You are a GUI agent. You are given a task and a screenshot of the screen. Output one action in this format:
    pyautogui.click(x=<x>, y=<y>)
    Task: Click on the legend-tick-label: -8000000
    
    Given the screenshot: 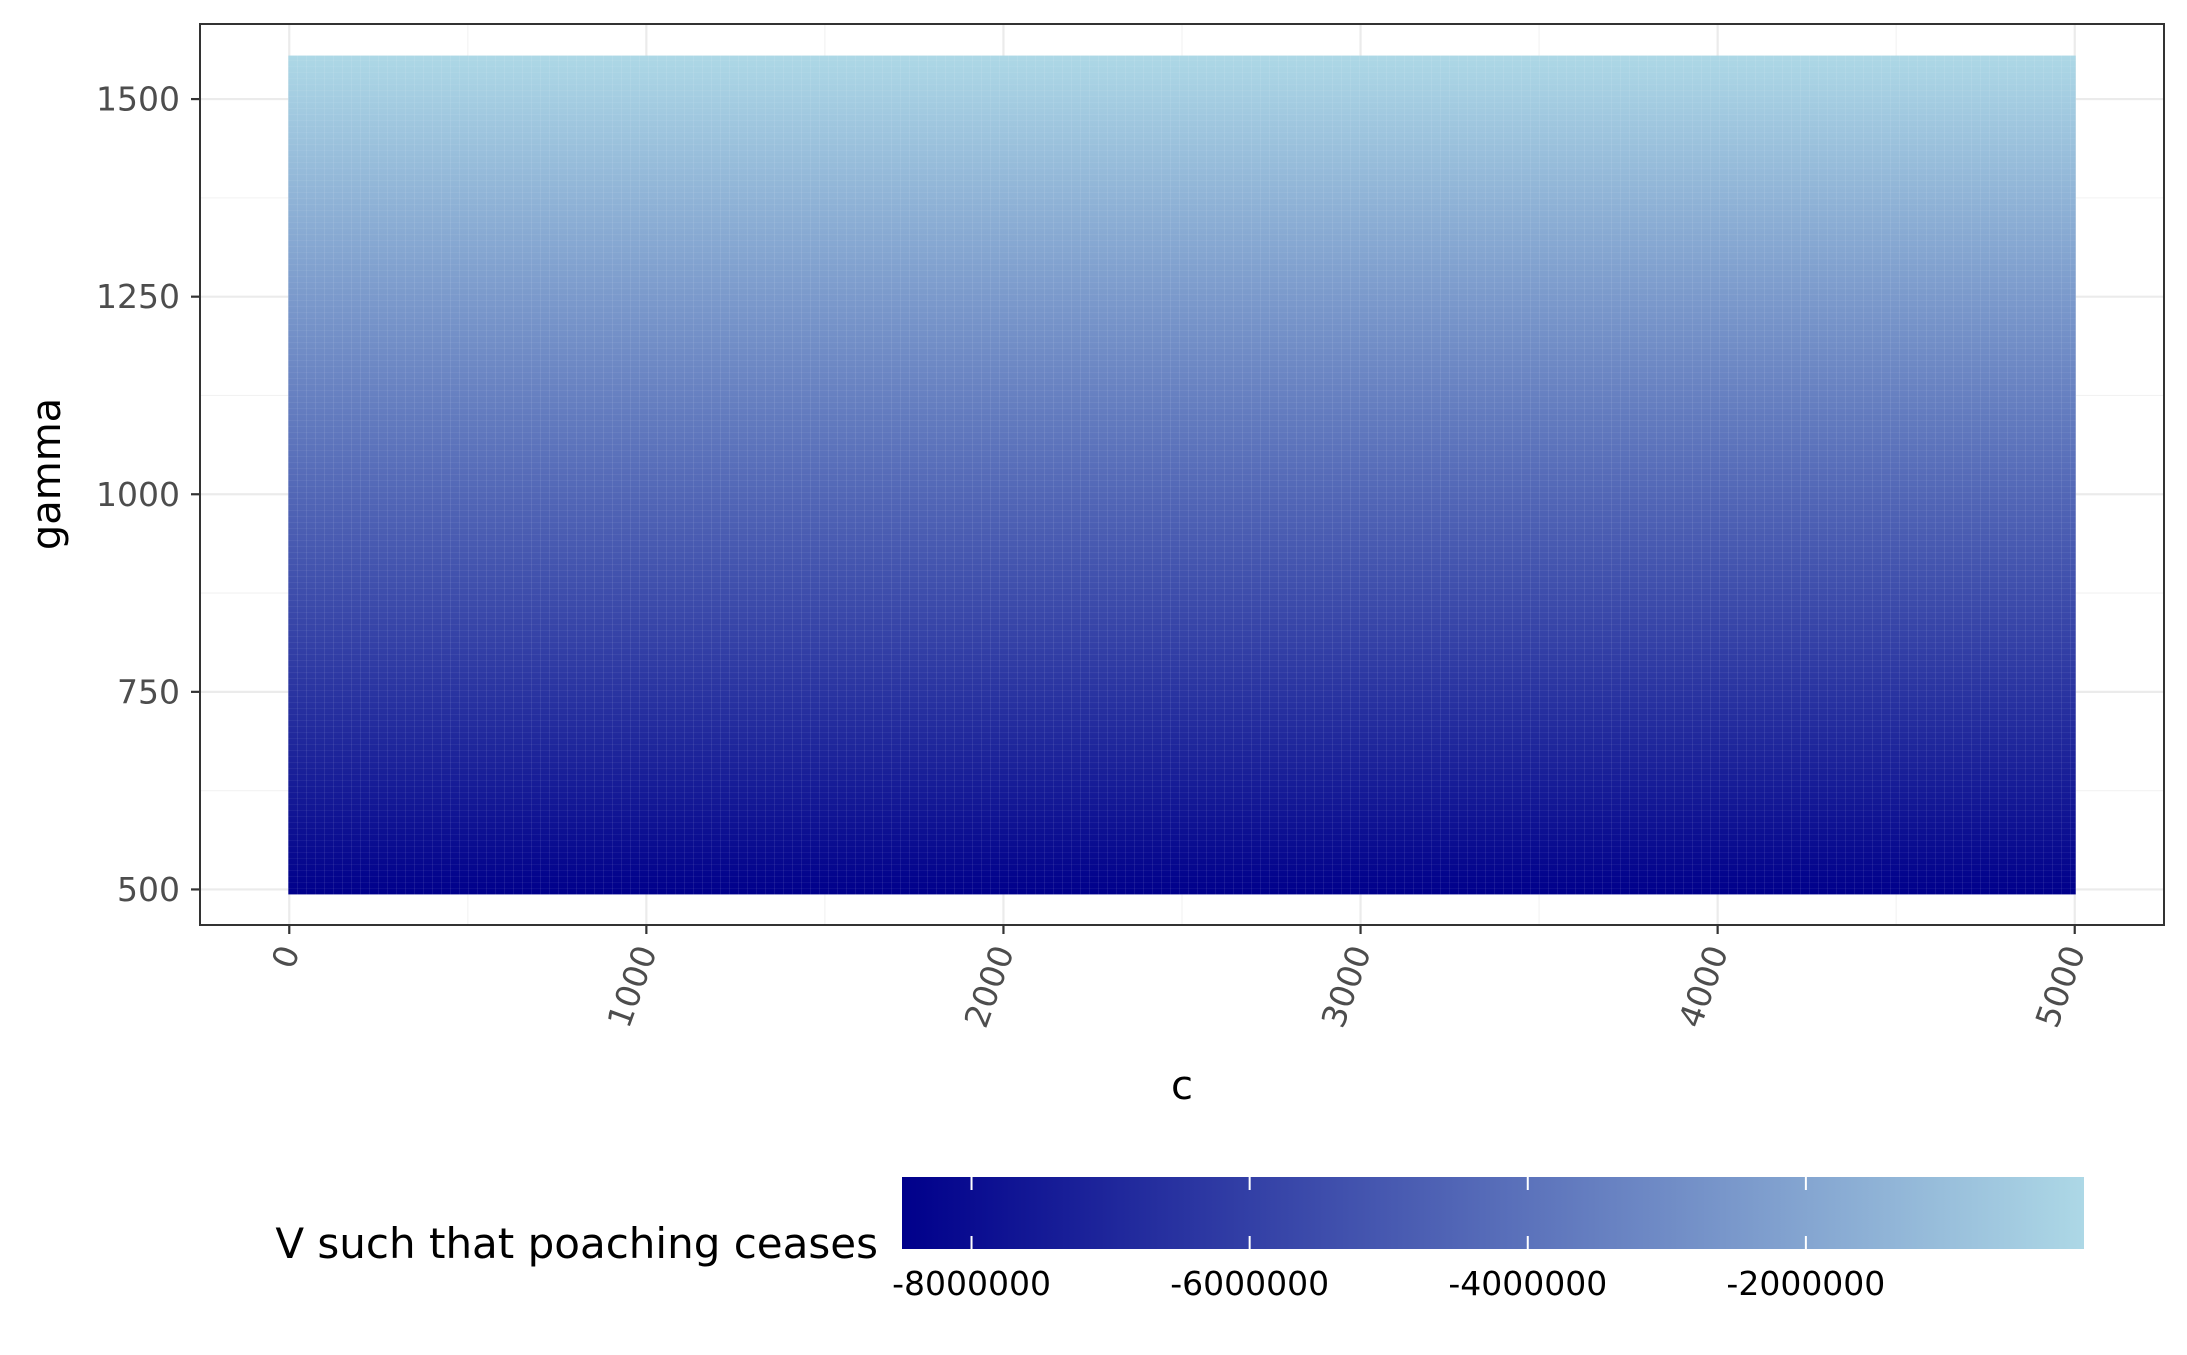 What is the action you would take?
    pyautogui.click(x=971, y=1283)
    